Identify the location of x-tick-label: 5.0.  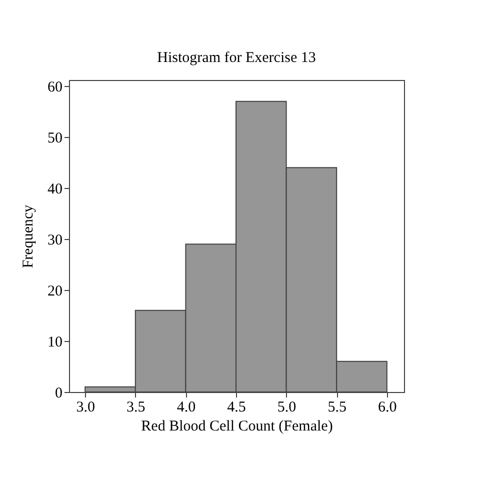
(286, 408).